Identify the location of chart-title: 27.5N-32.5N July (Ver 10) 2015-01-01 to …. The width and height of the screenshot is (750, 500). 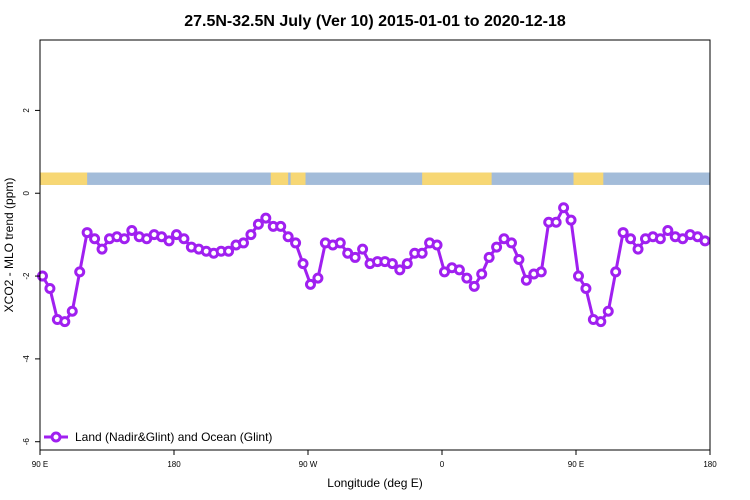
(375, 21).